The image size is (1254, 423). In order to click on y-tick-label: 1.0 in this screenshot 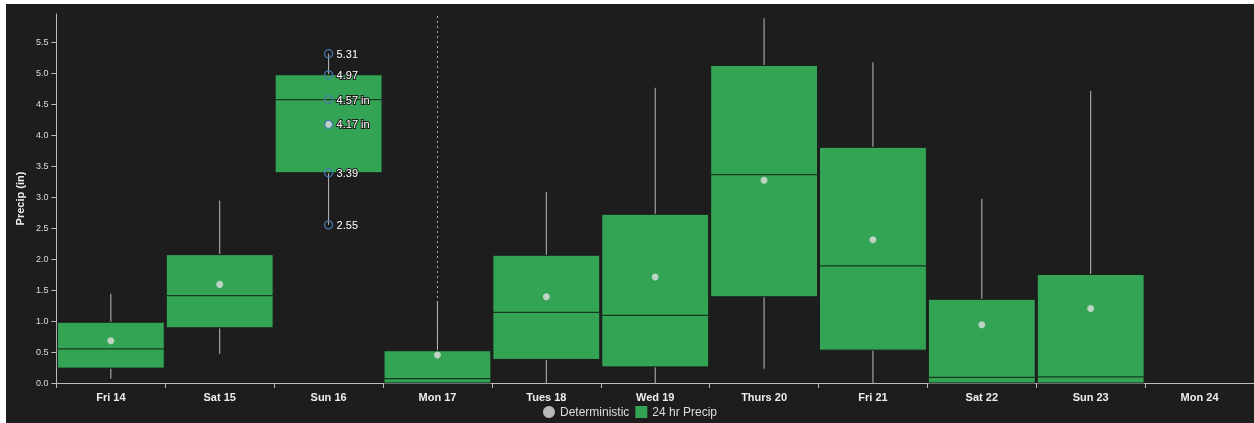, I will do `click(42, 320)`.